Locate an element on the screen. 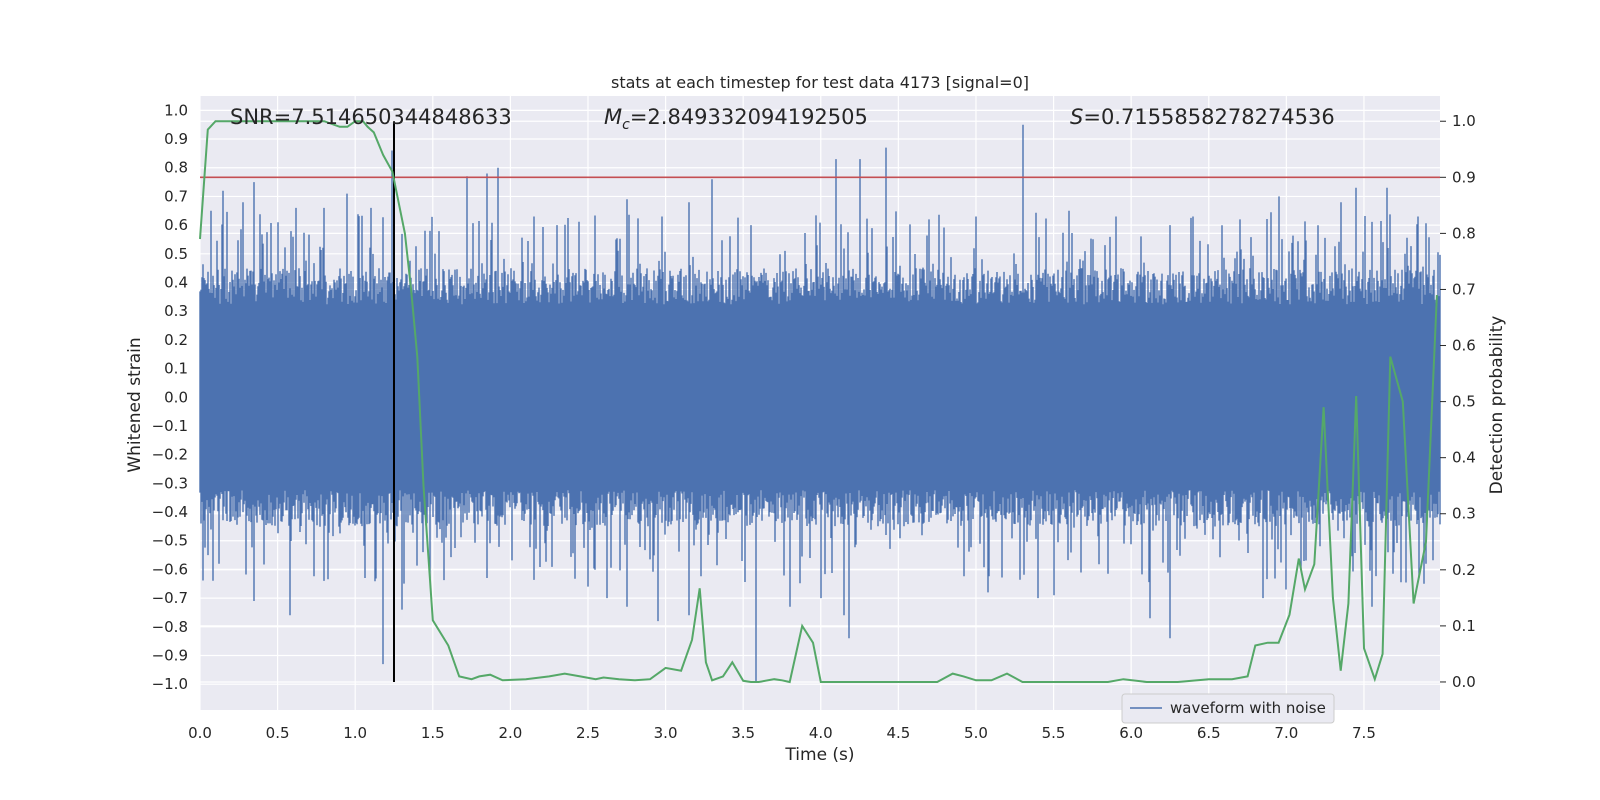 This screenshot has height=800, width=1600. chirp-mass-annotation: Mc=2.849332094192505 is located at coordinates (736, 119).